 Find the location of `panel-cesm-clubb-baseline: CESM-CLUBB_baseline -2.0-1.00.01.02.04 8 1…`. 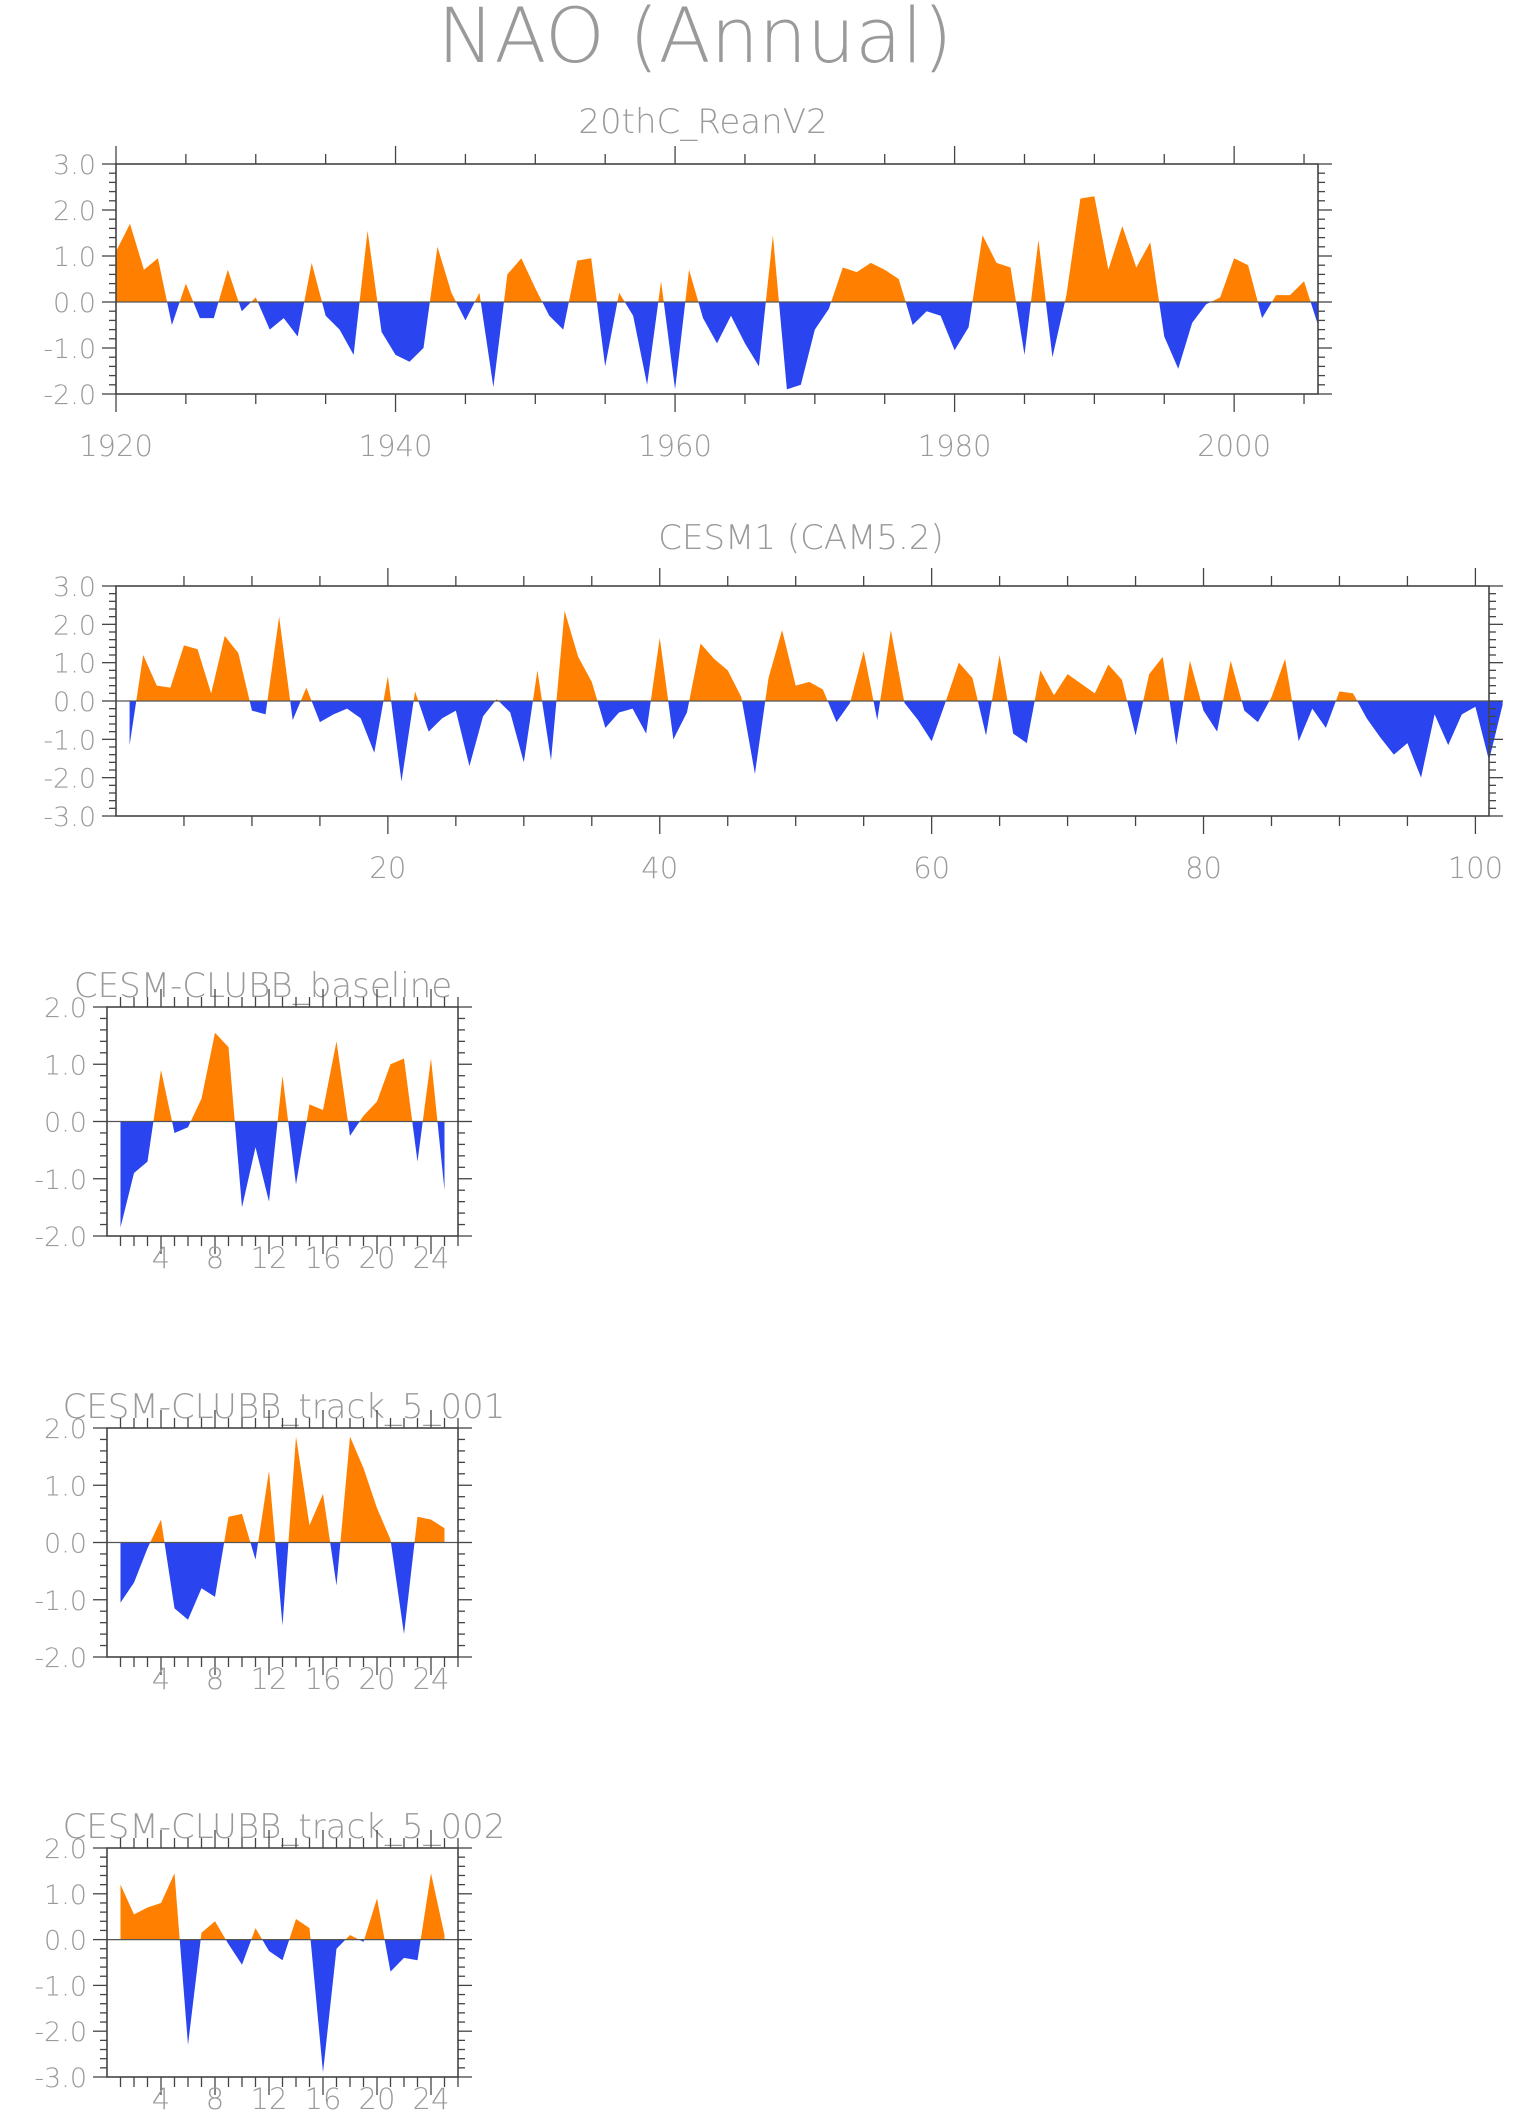

panel-cesm-clubb-baseline: CESM-CLUBB_baseline -2.0-1.00.01.02.04 8 1… is located at coordinates (253, 1120).